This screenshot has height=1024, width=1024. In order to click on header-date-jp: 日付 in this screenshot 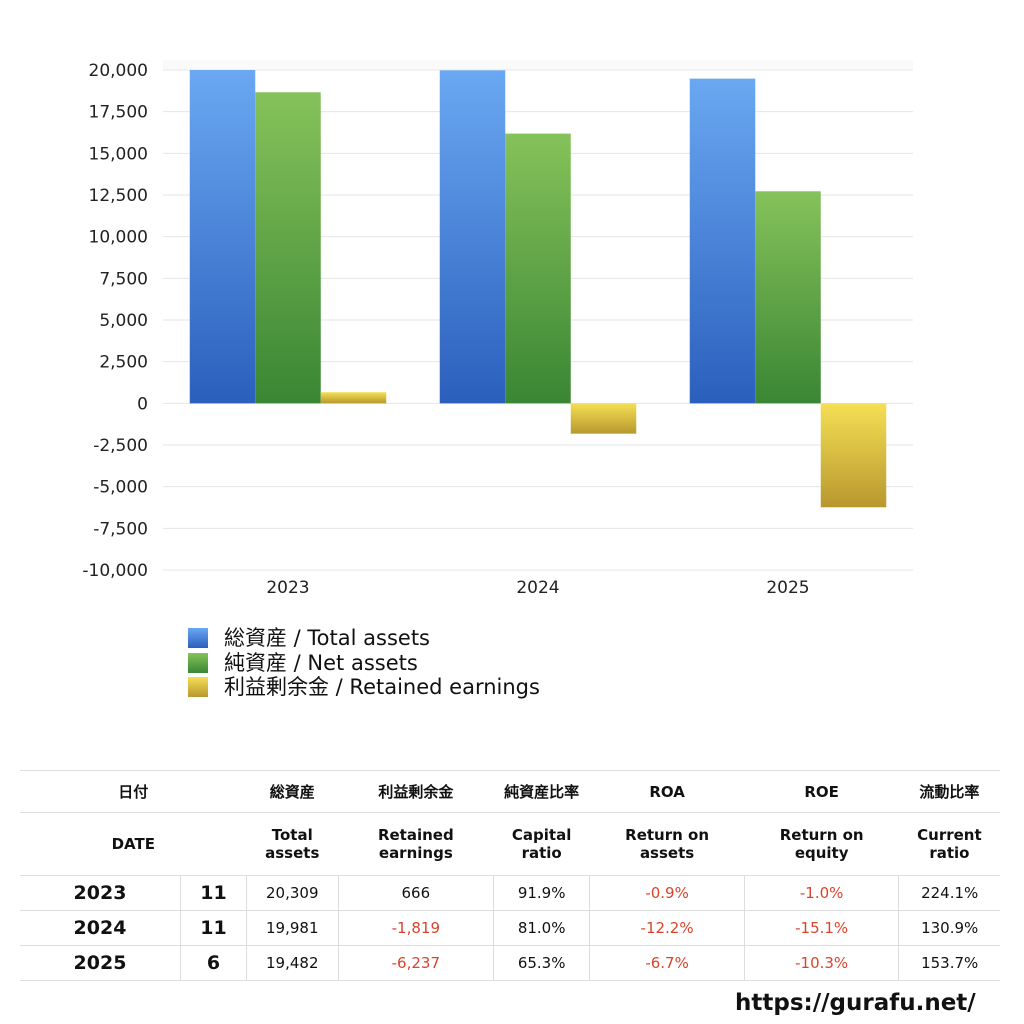, I will do `click(133, 791)`.